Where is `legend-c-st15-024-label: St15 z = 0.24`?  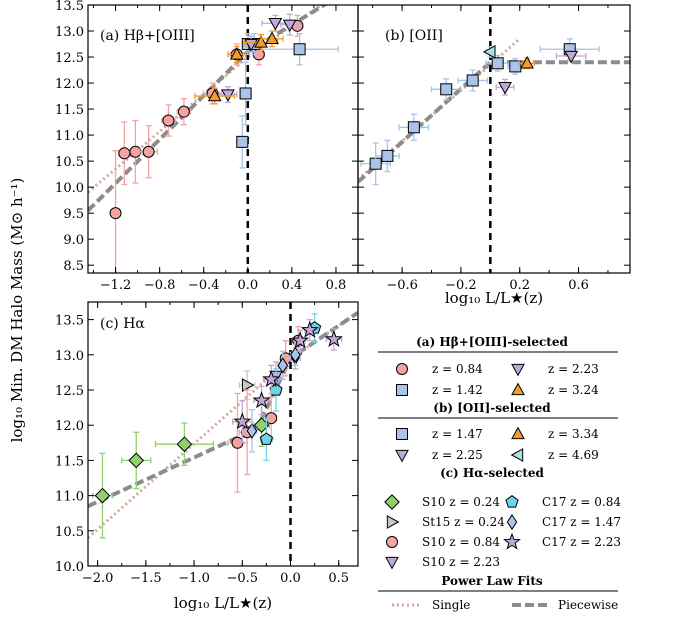
legend-c-st15-024-label: St15 z = 0.24 is located at coordinates (463, 522).